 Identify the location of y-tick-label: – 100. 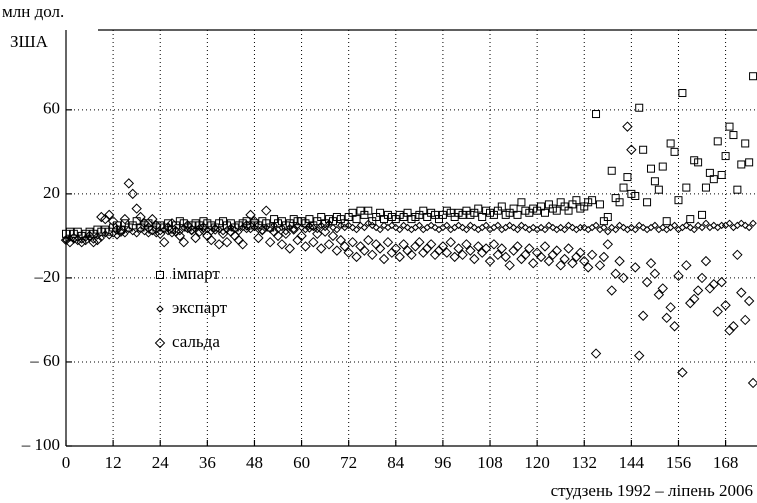
(40, 444).